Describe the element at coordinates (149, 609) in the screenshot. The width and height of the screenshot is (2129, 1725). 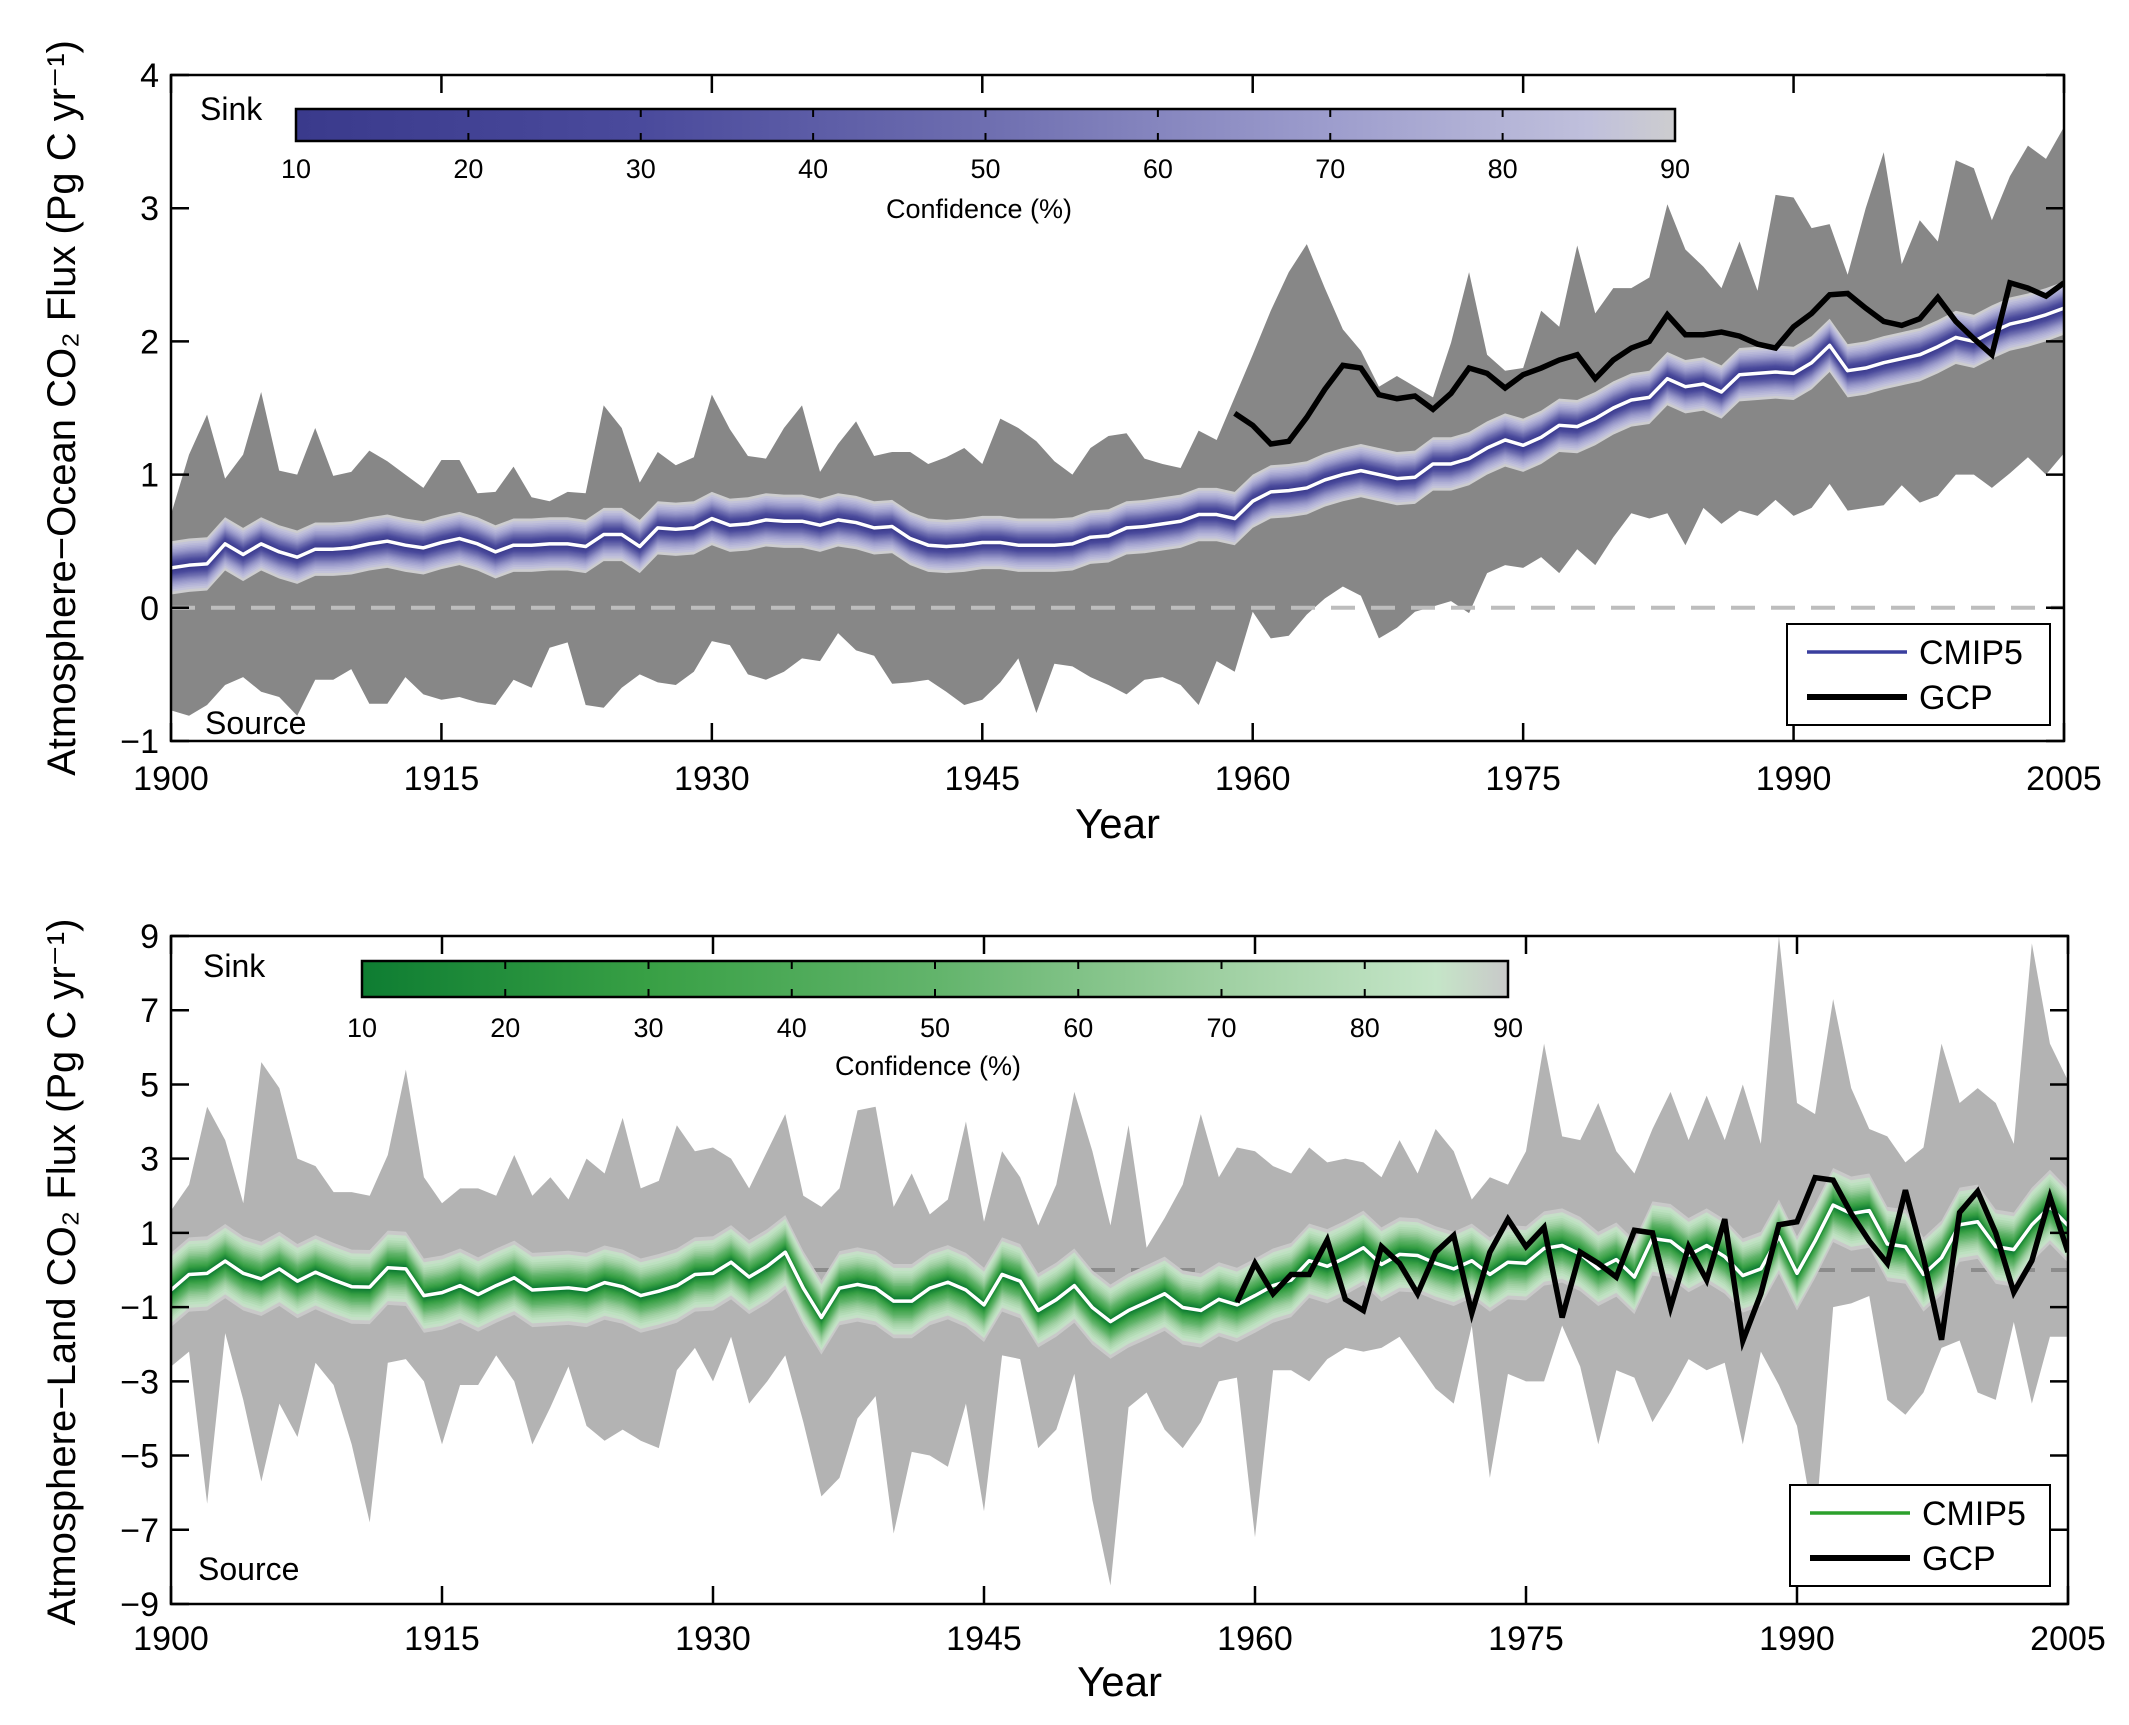
I see `y-tick-label: 0` at that location.